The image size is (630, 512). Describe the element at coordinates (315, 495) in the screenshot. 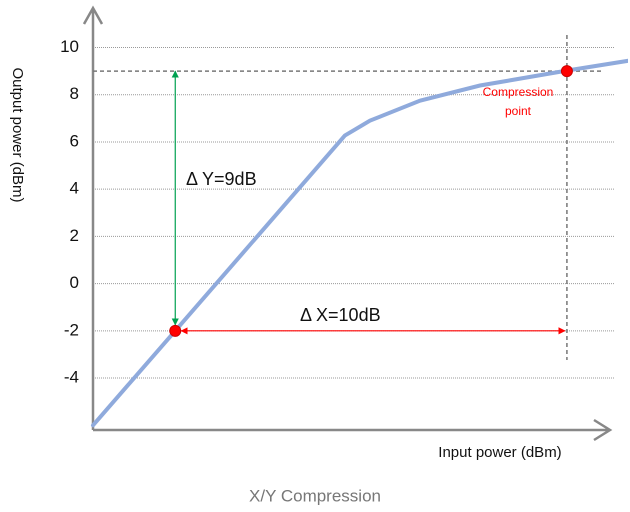

I see `chart-title: X/Y Compression` at that location.